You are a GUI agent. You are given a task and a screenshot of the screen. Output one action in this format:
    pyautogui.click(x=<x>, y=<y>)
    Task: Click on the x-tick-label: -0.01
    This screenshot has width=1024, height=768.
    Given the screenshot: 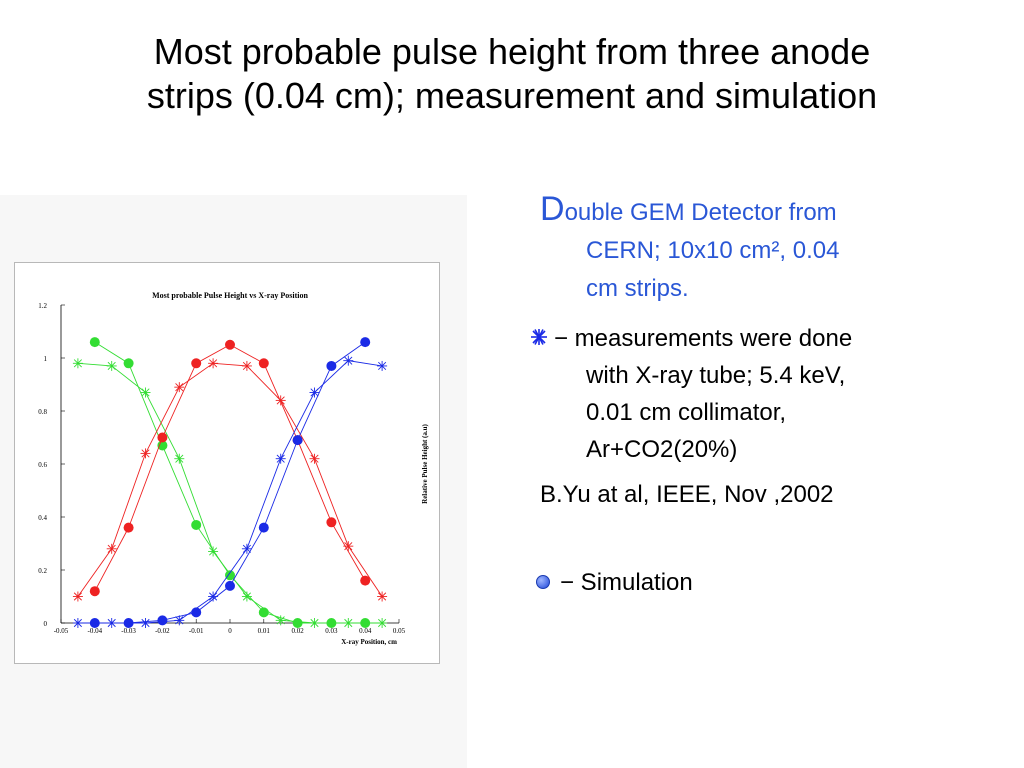 What is the action you would take?
    pyautogui.click(x=196, y=631)
    